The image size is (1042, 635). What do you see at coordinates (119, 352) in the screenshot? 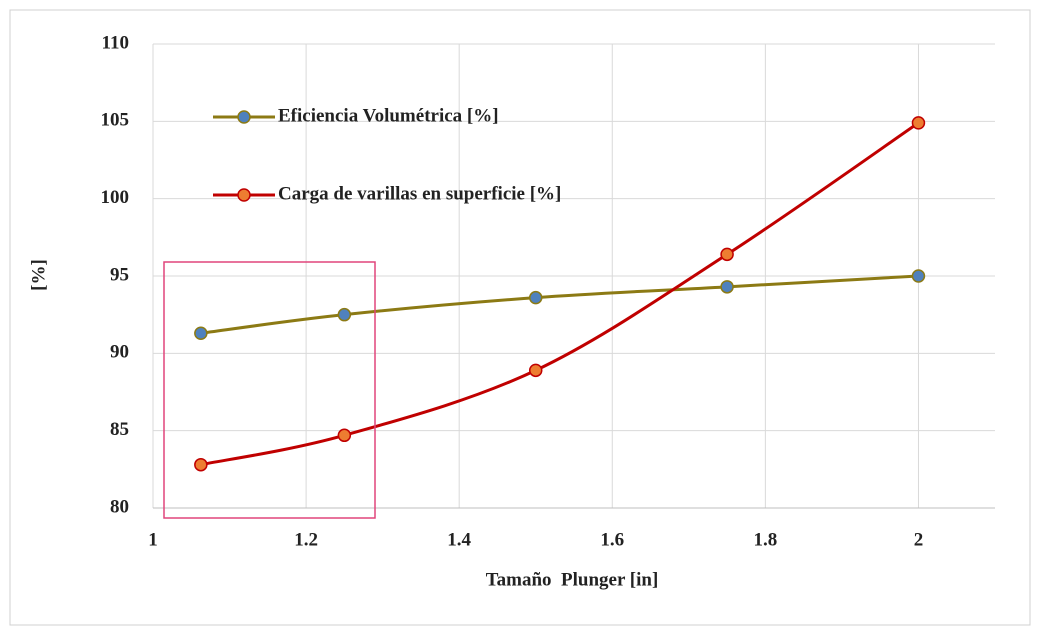
I see `y-tick-label: 90` at bounding box center [119, 352].